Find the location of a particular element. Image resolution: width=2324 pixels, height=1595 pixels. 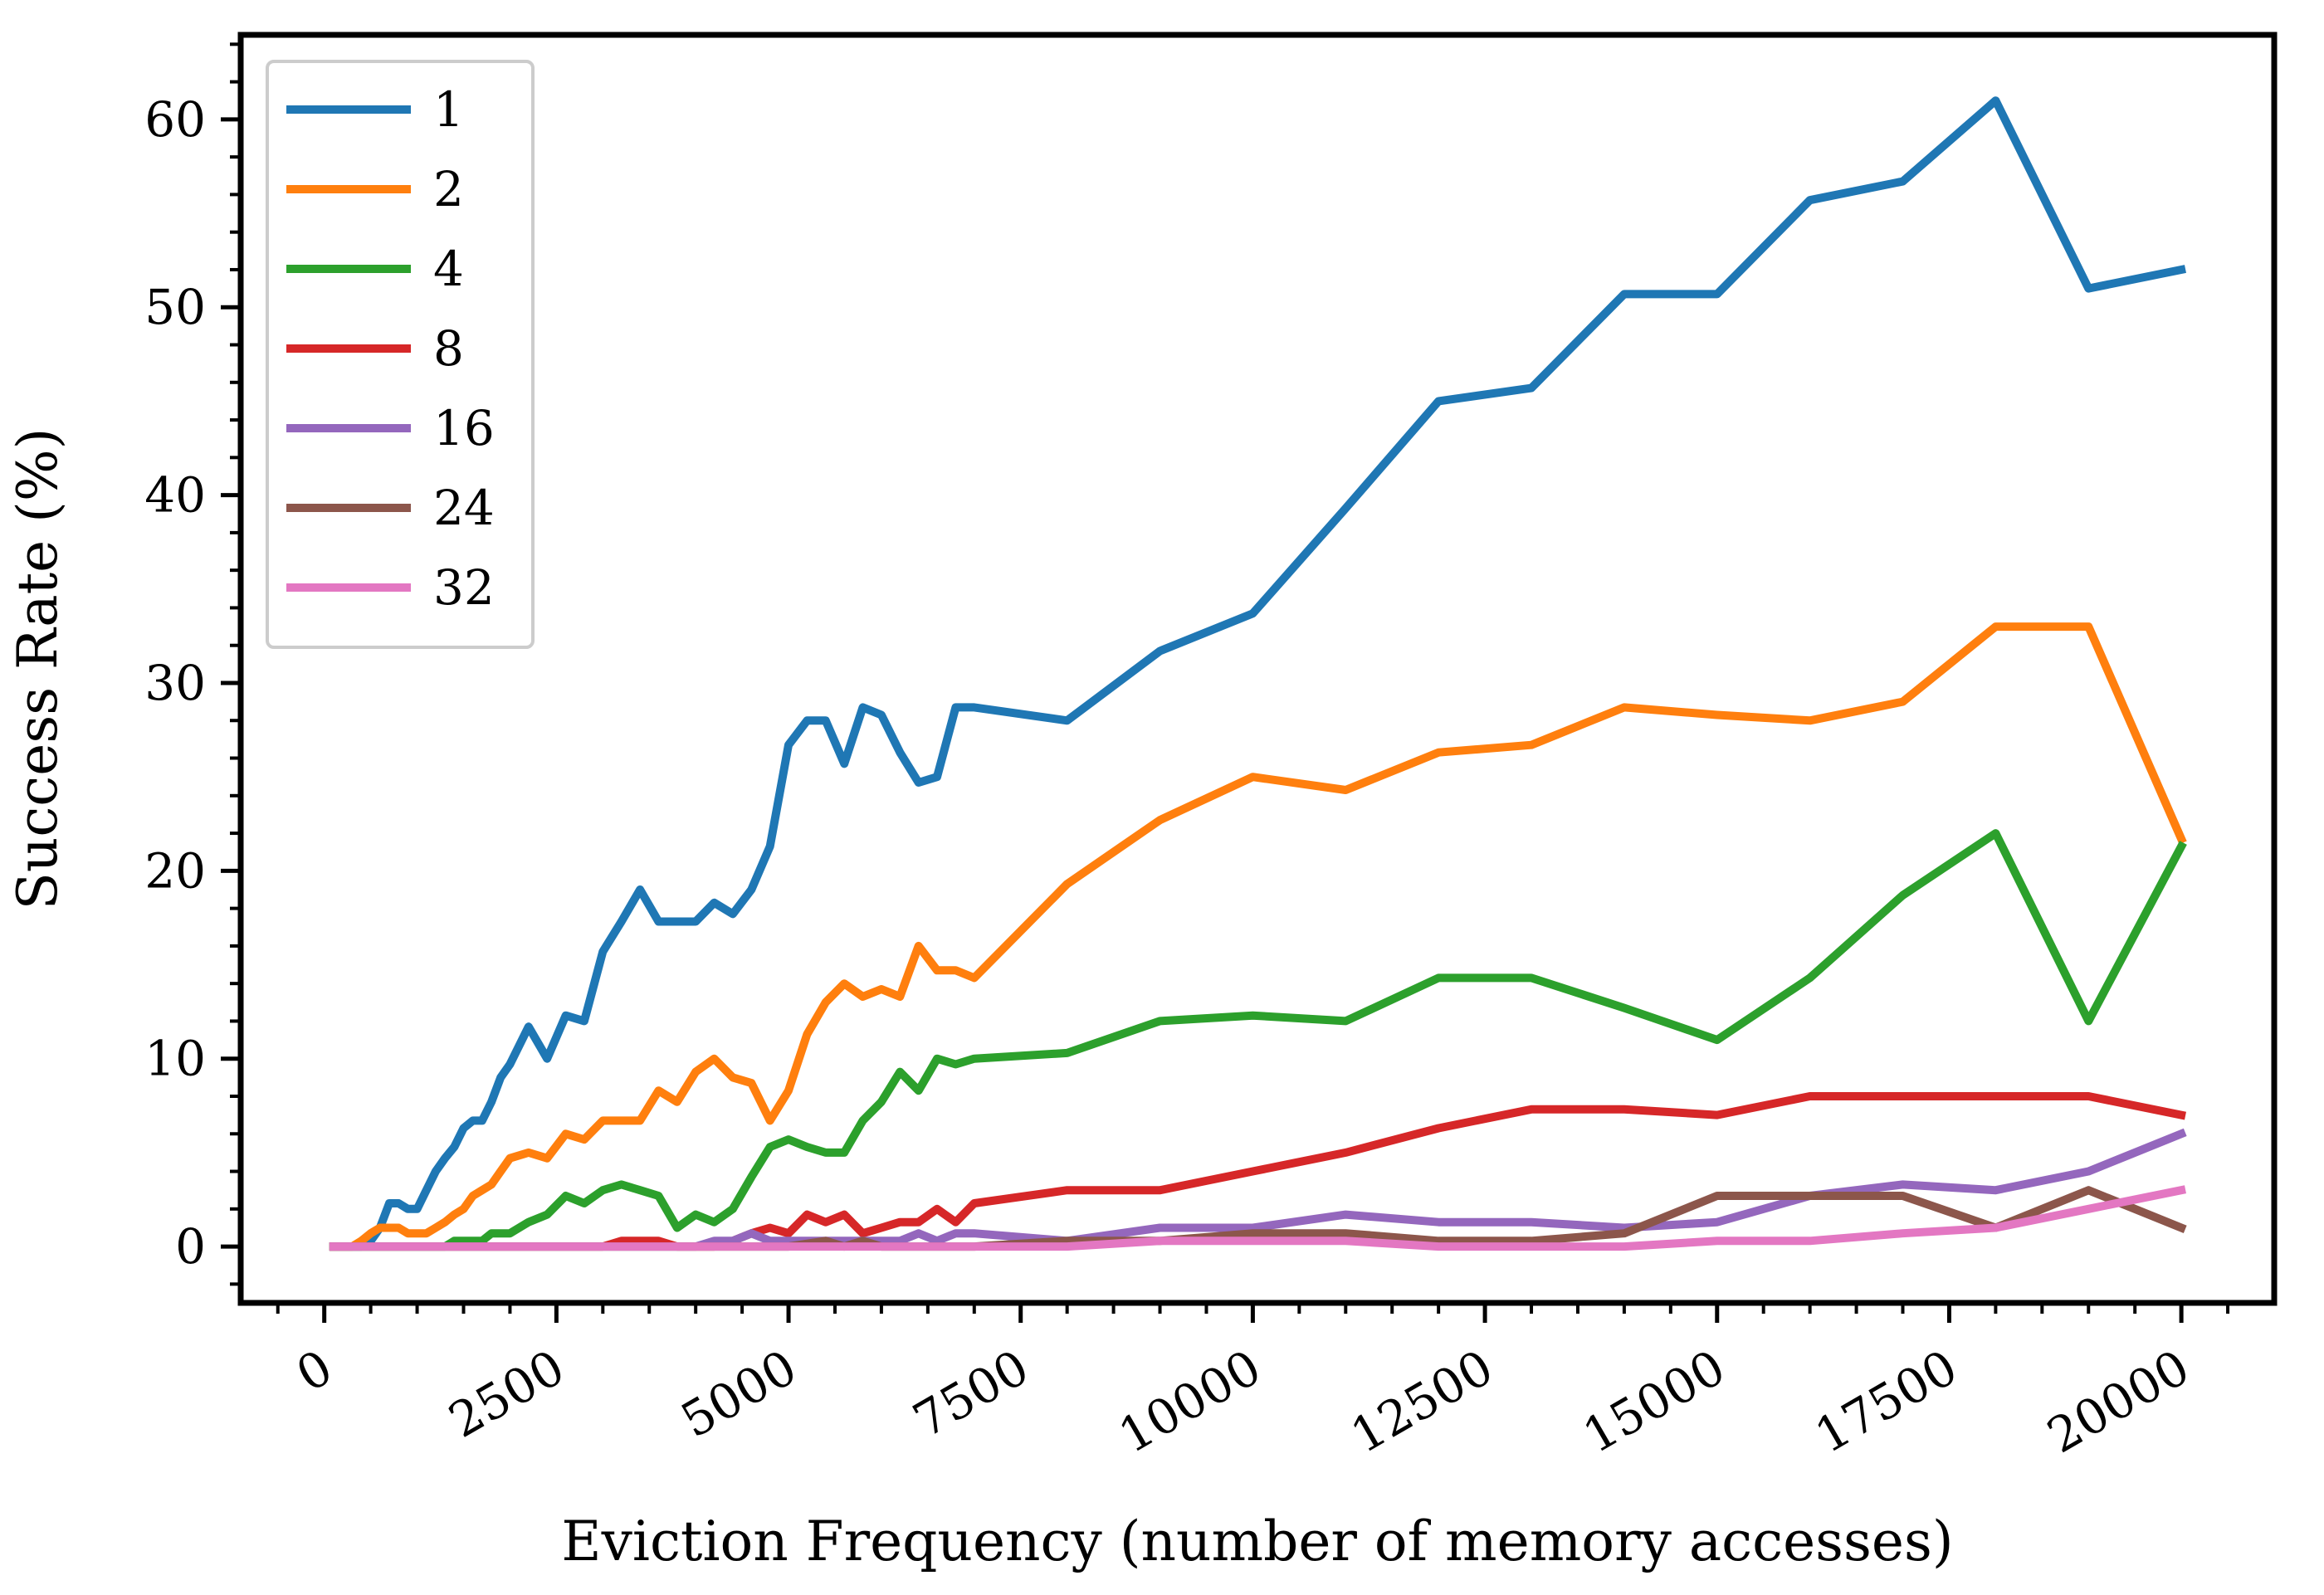

legend-label-1: 1 is located at coordinates (448, 109).